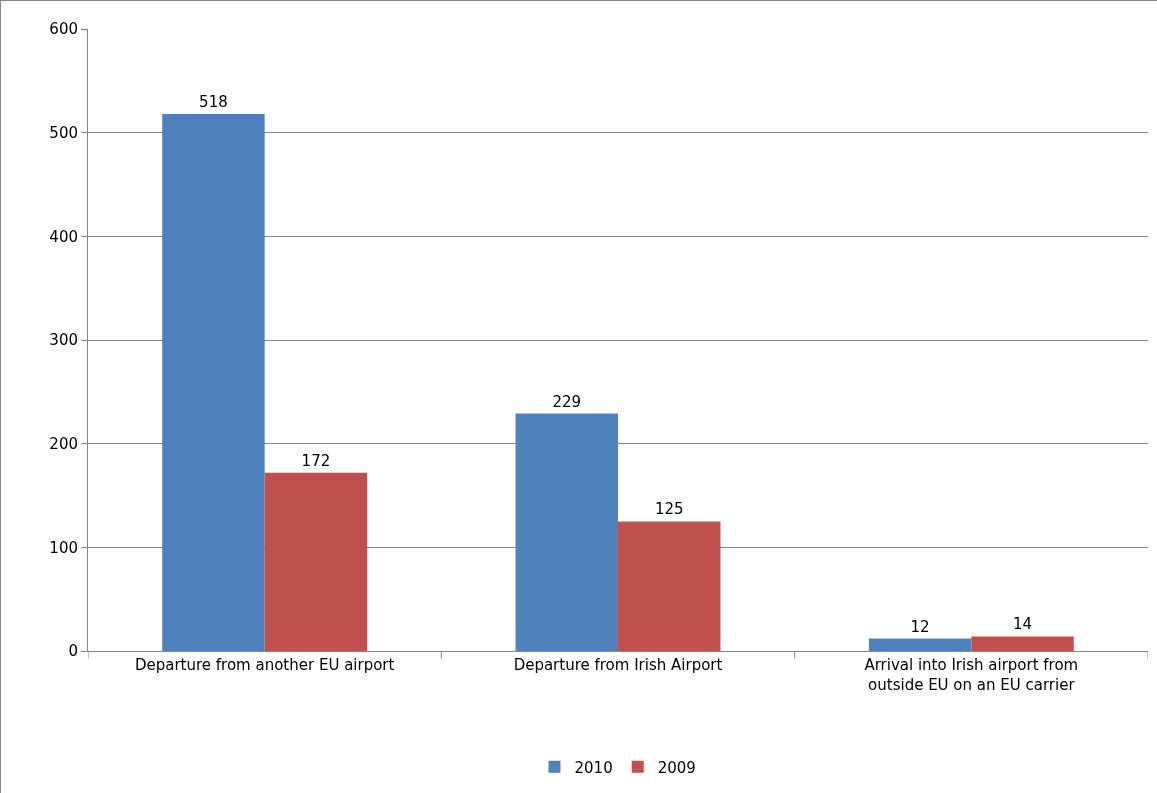 The image size is (1157, 793). What do you see at coordinates (593, 767) in the screenshot?
I see `legend-label: 2010` at bounding box center [593, 767].